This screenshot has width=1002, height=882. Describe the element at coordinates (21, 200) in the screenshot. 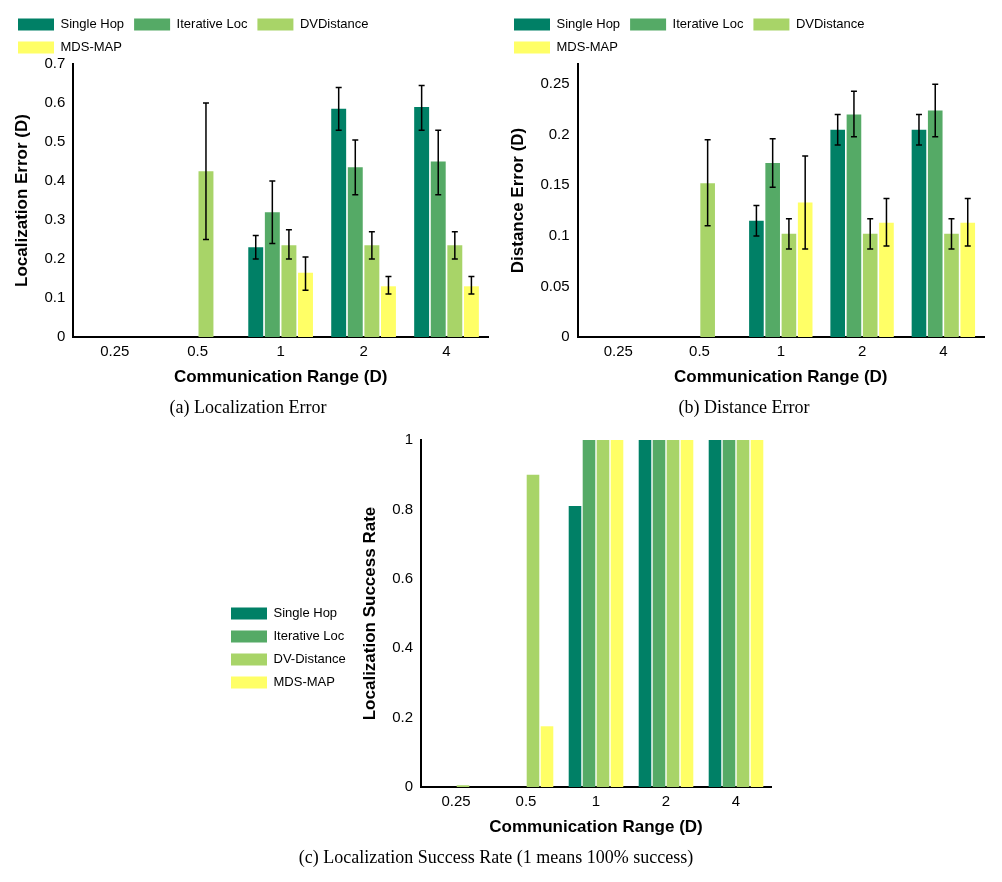

I see `y-axis-title: Localization Error (D)` at that location.